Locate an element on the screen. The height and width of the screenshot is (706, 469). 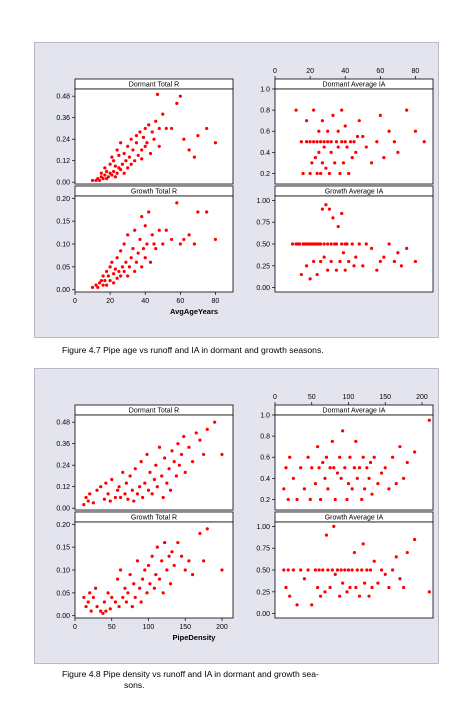
y-tick-label: 0.75 is located at coordinates (263, 223).